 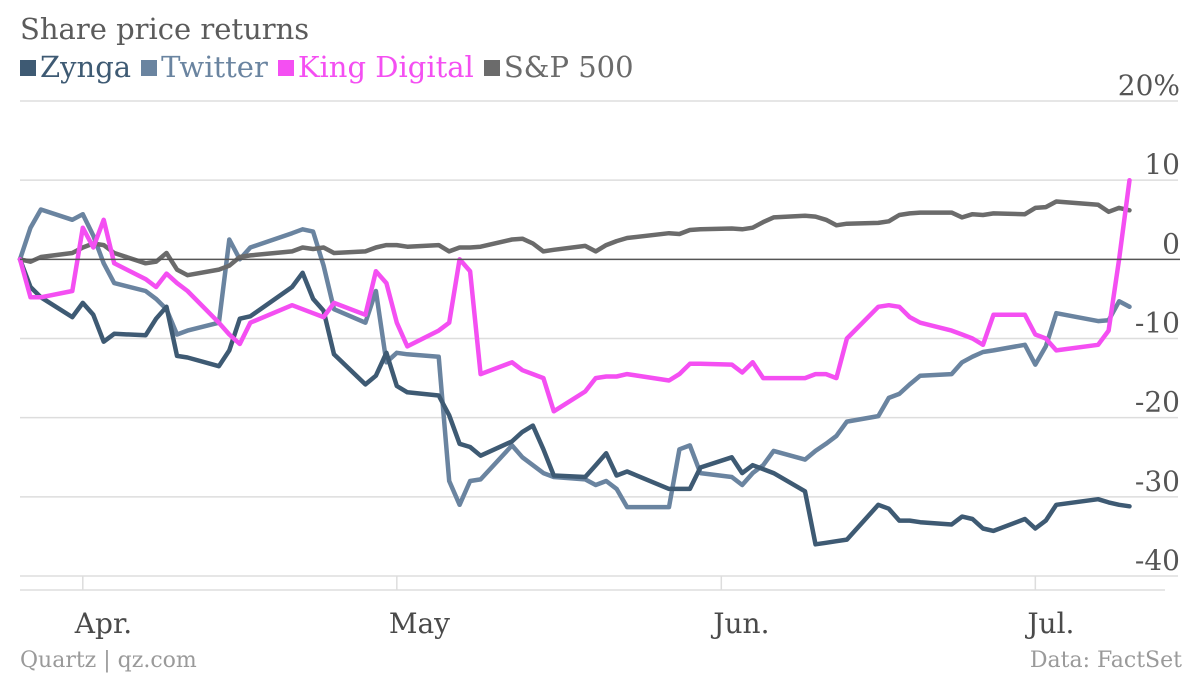 I want to click on legend: Zynga Twitter King Digital S&P 500, so click(x=332, y=67).